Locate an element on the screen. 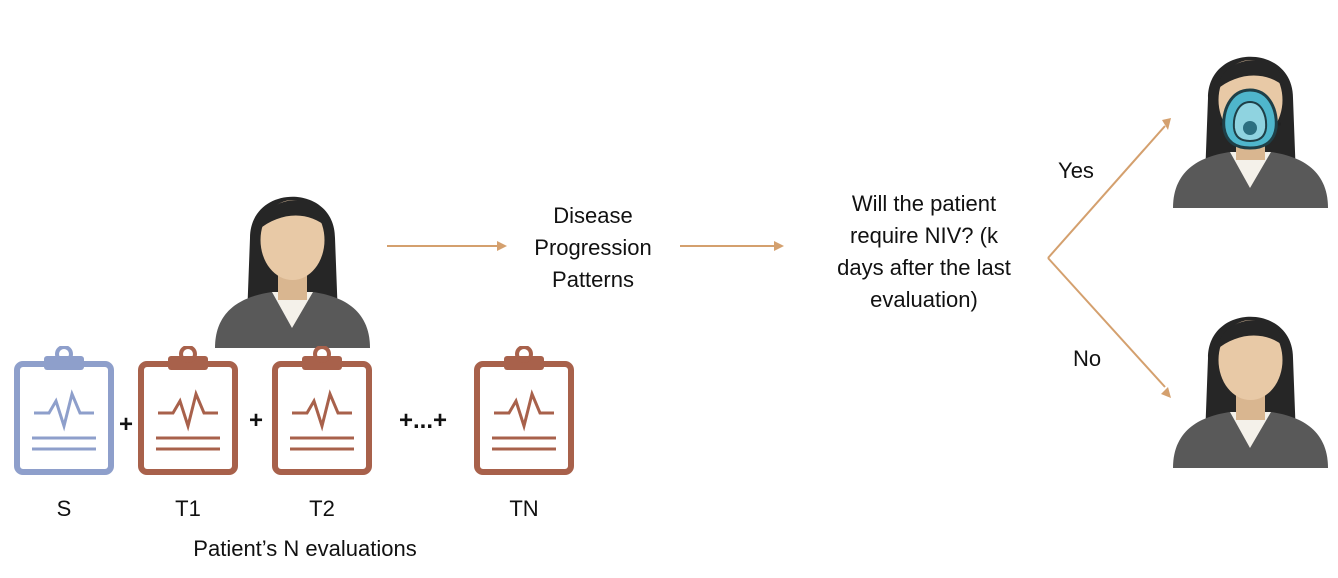  question-line-1: Will the patient is located at coordinates (924, 203).